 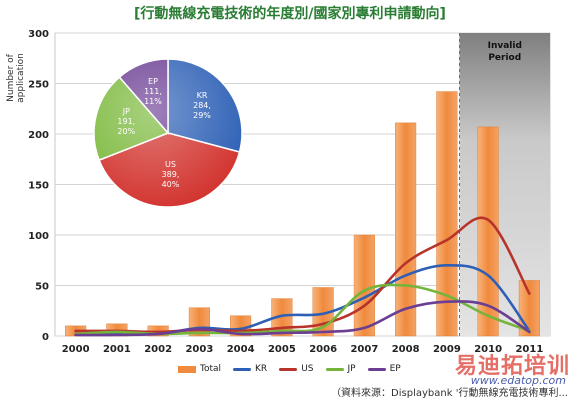 What do you see at coordinates (38, 34) in the screenshot?
I see `y-tick-label-300: 300` at bounding box center [38, 34].